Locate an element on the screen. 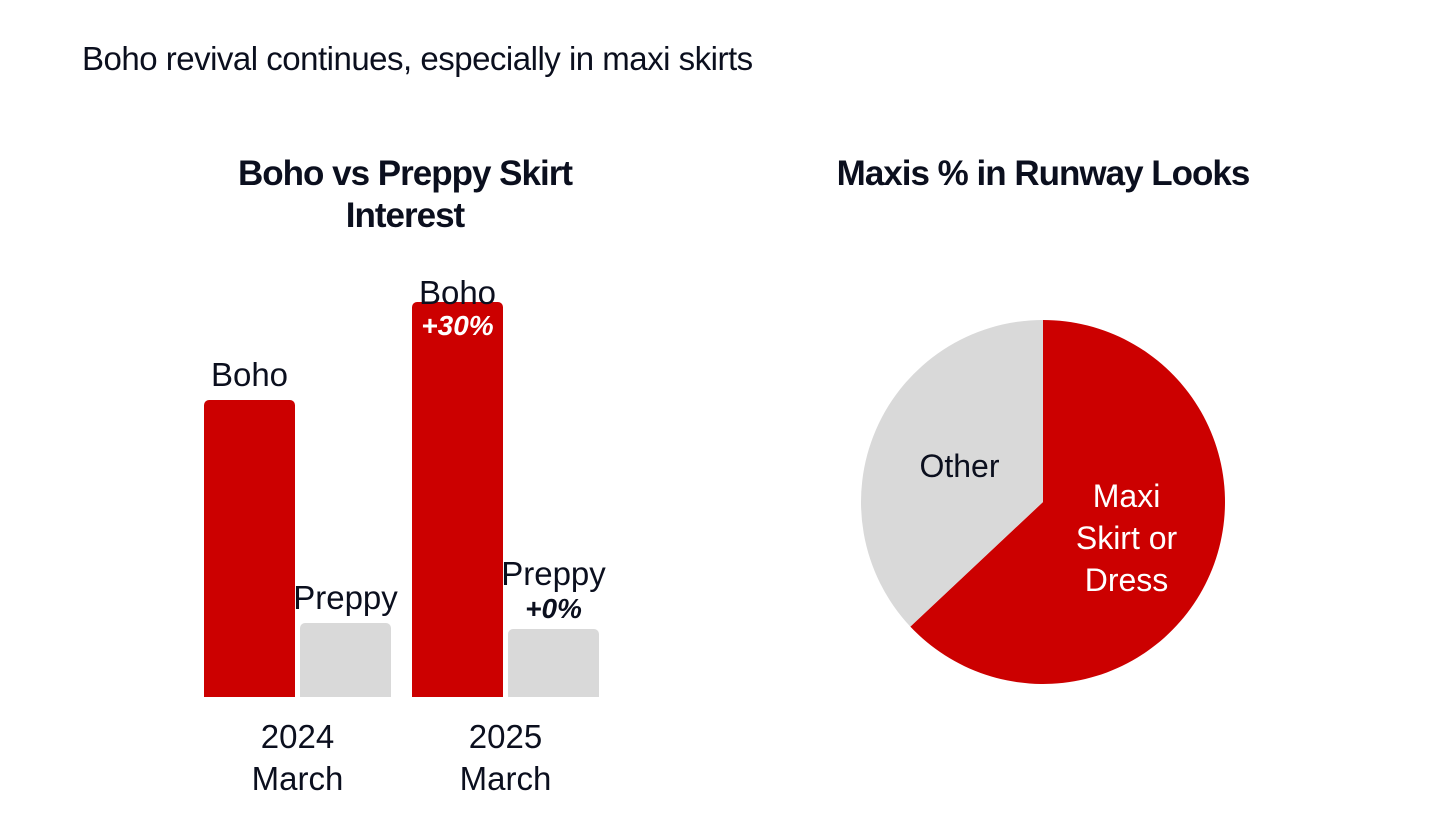 The height and width of the screenshot is (819, 1456). chart-title: Maxis % in Runway Looks is located at coordinates (1043, 173).